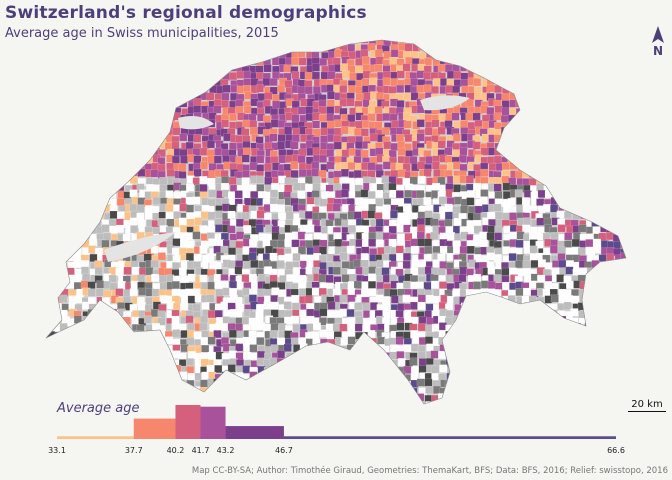 The width and height of the screenshot is (672, 480). What do you see at coordinates (658, 51) in the screenshot?
I see `north-label: N` at bounding box center [658, 51].